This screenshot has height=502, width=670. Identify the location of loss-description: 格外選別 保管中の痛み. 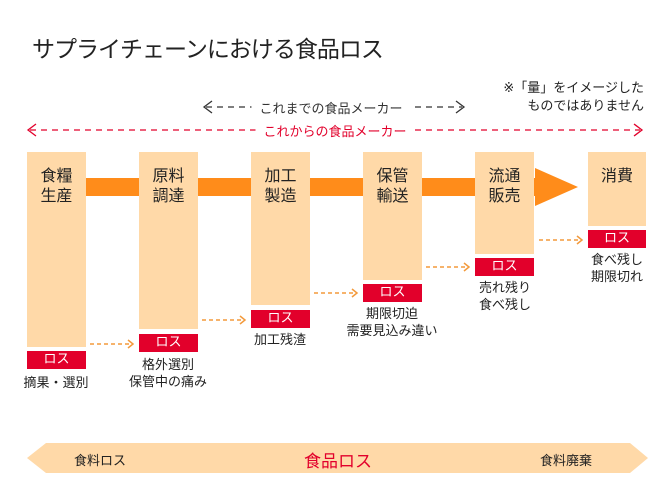
(168, 374).